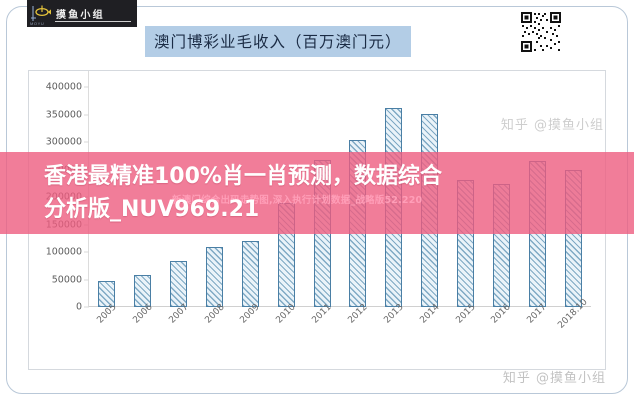 The height and width of the screenshot is (400, 634). I want to click on fish-logo-icon, so click(41, 14).